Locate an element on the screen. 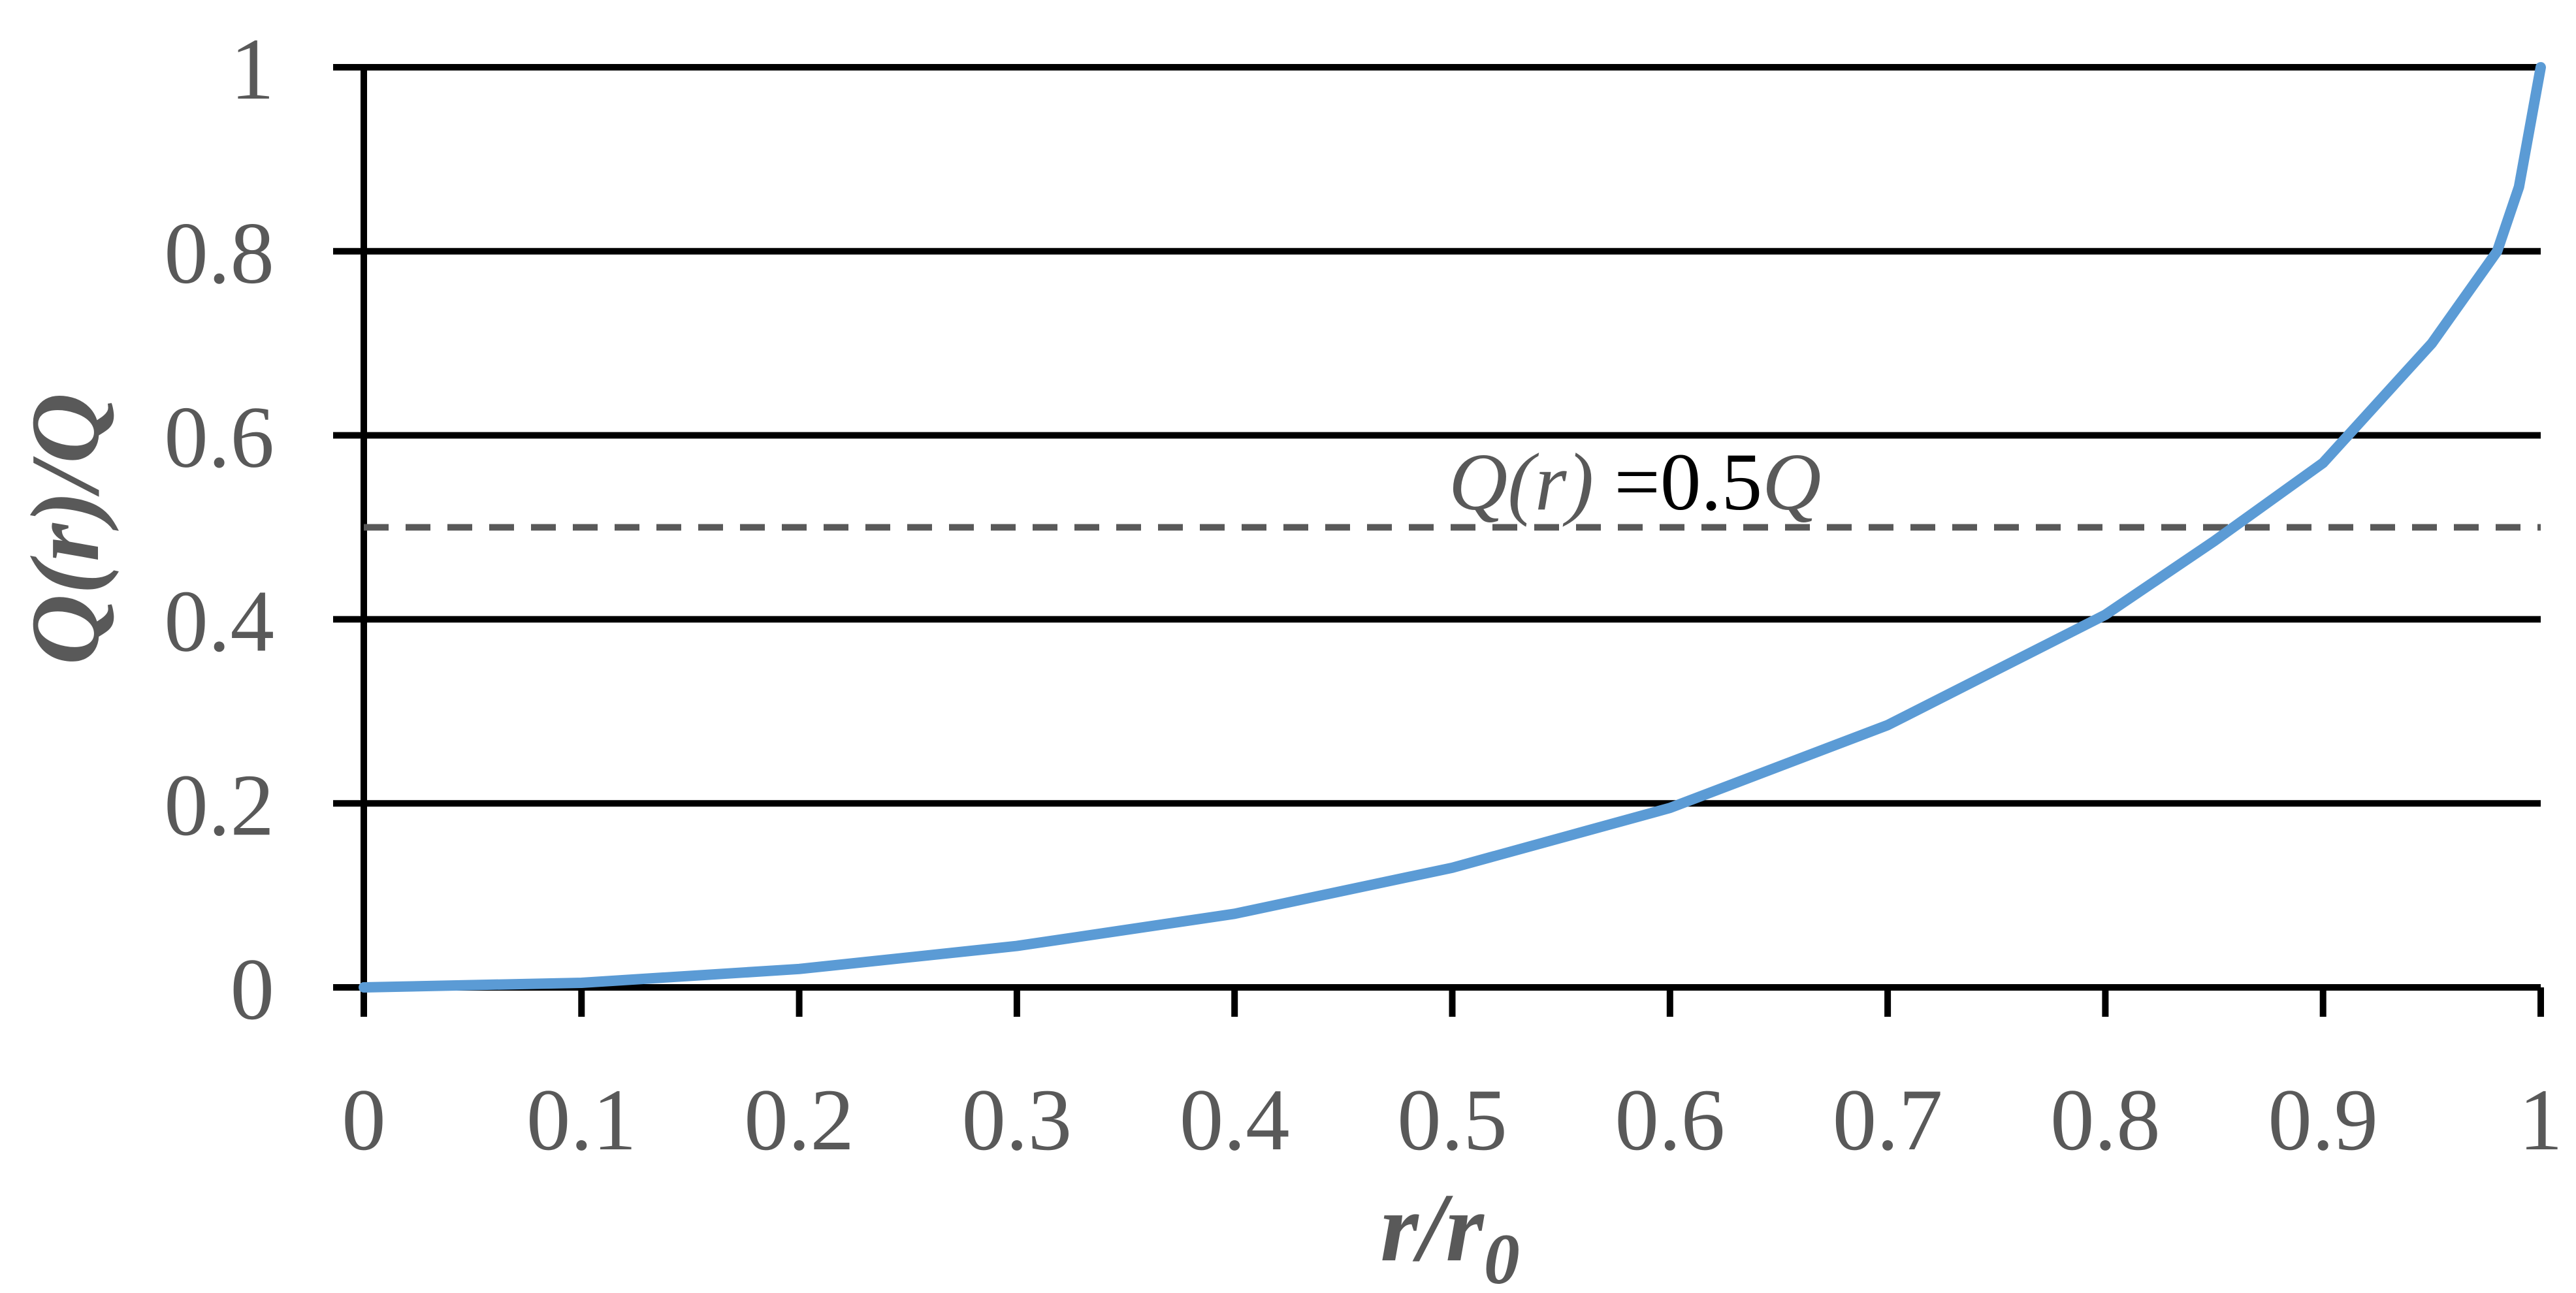 This screenshot has height=1293, width=2576. x-tick-label: 0.5 is located at coordinates (1452, 1120).